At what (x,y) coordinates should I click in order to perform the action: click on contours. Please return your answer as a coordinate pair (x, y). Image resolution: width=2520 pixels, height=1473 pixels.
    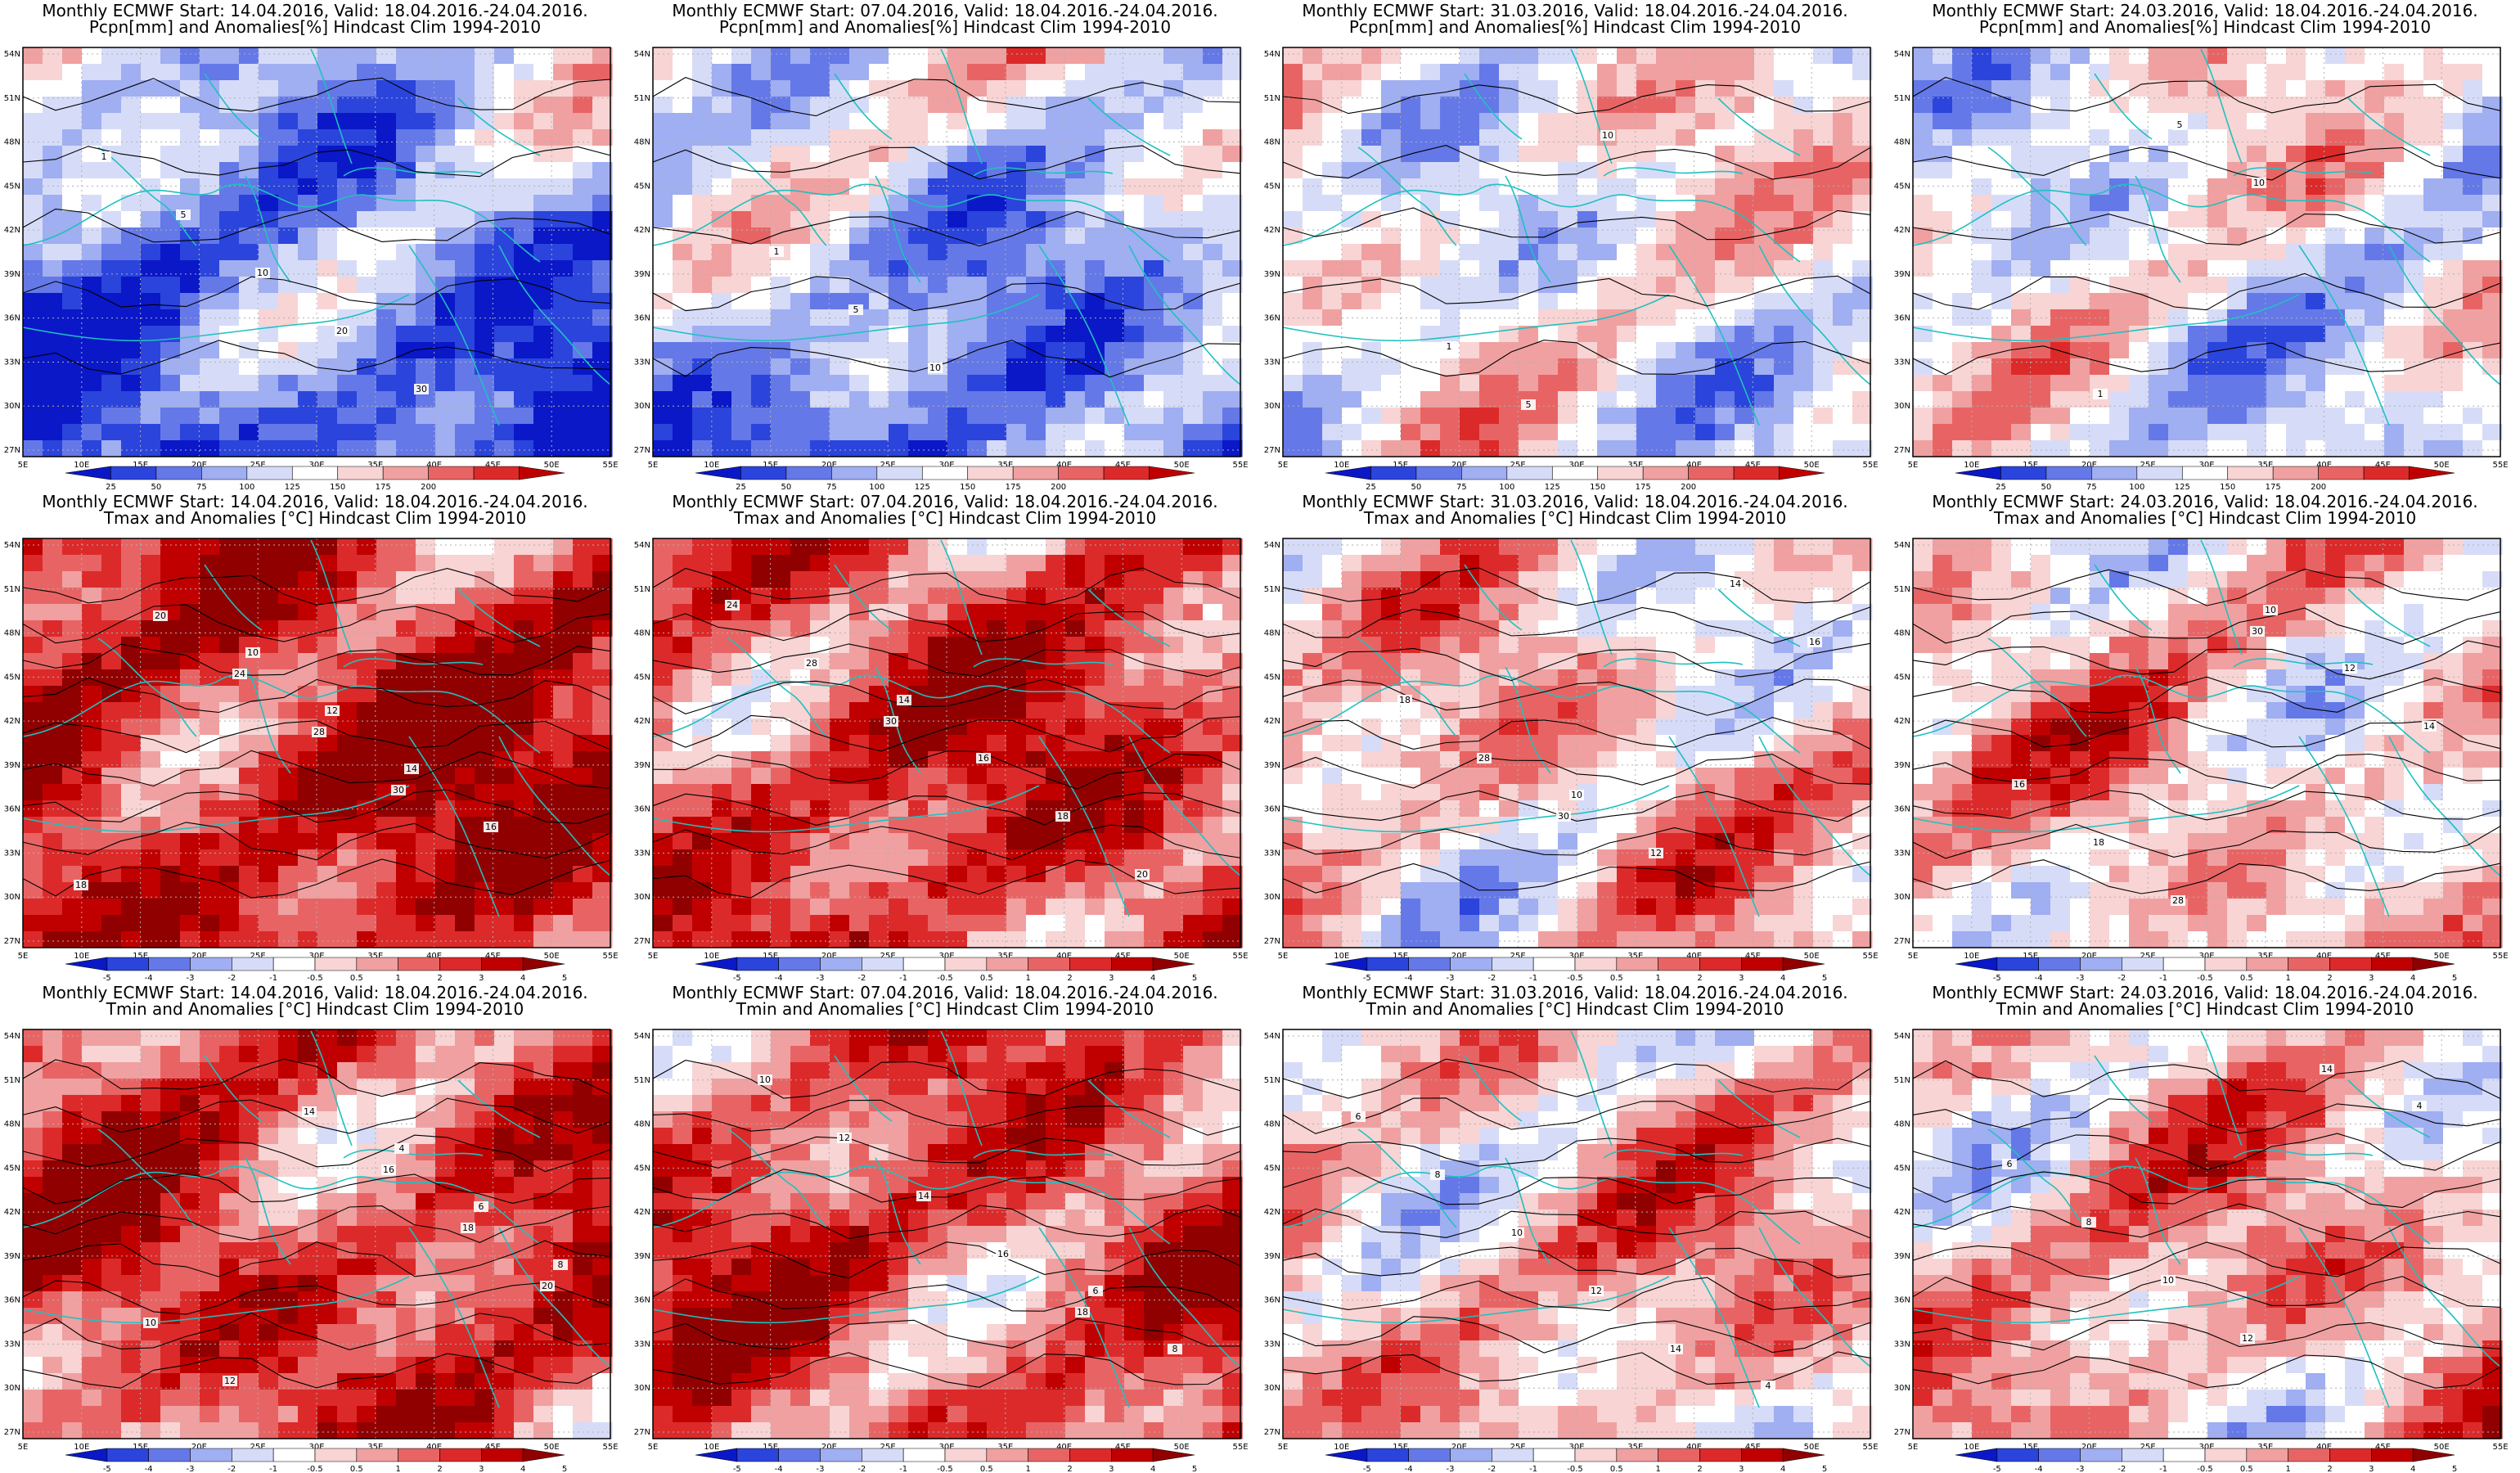
    Looking at the image, I should click on (947, 227).